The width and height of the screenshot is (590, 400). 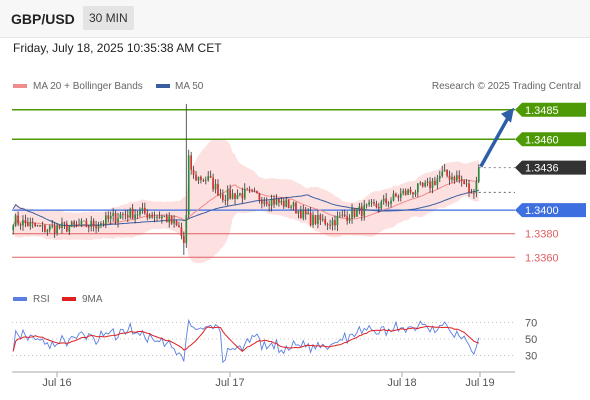 What do you see at coordinates (245, 338) in the screenshot?
I see `rsi-ma-line` at bounding box center [245, 338].